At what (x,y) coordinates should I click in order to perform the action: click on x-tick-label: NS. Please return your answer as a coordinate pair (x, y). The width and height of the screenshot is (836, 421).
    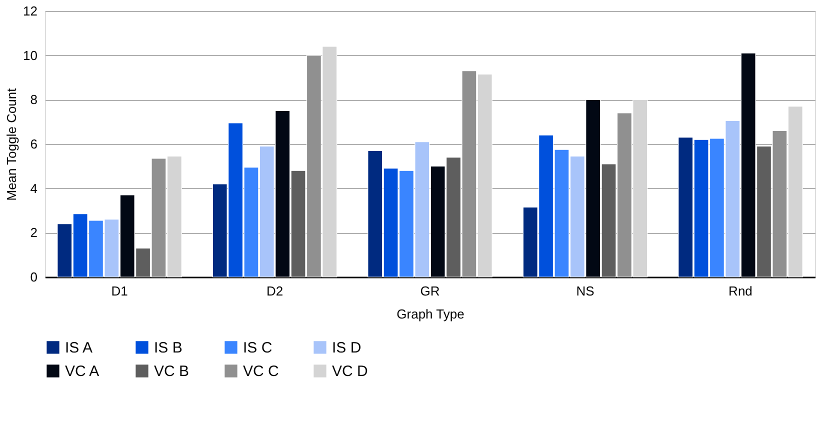
    Looking at the image, I should click on (585, 291).